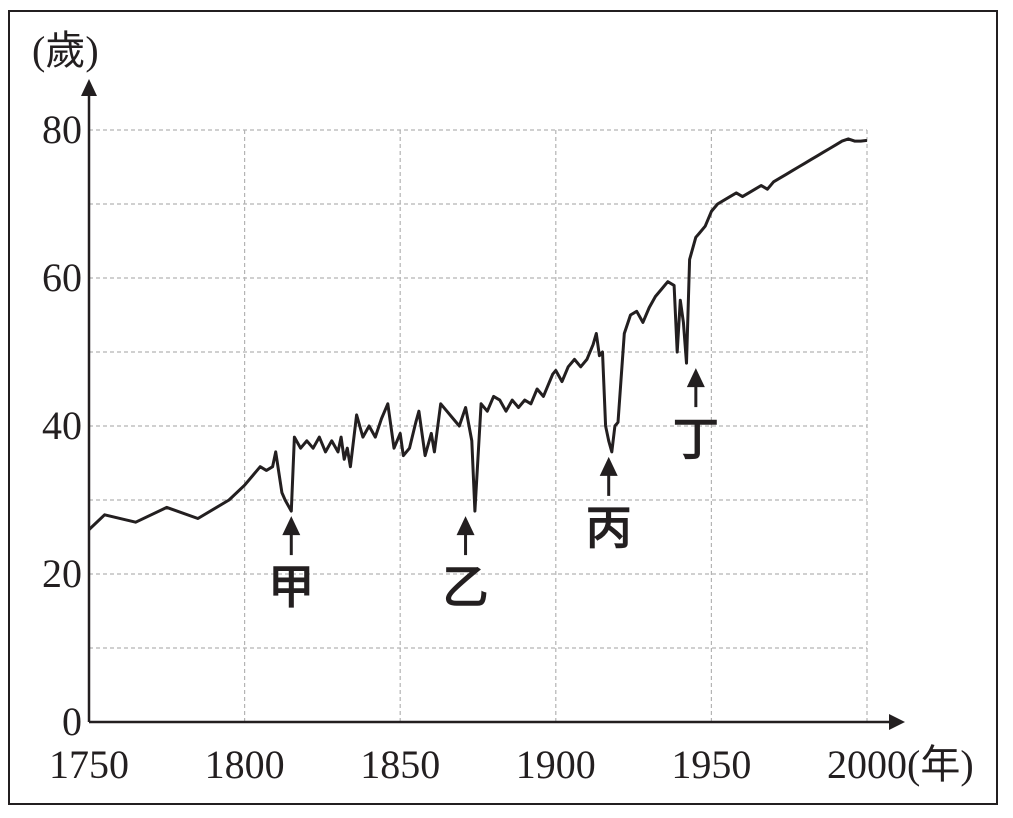  Describe the element at coordinates (65, 50) in the screenshot. I see `y-unit-label: (歲)` at that location.